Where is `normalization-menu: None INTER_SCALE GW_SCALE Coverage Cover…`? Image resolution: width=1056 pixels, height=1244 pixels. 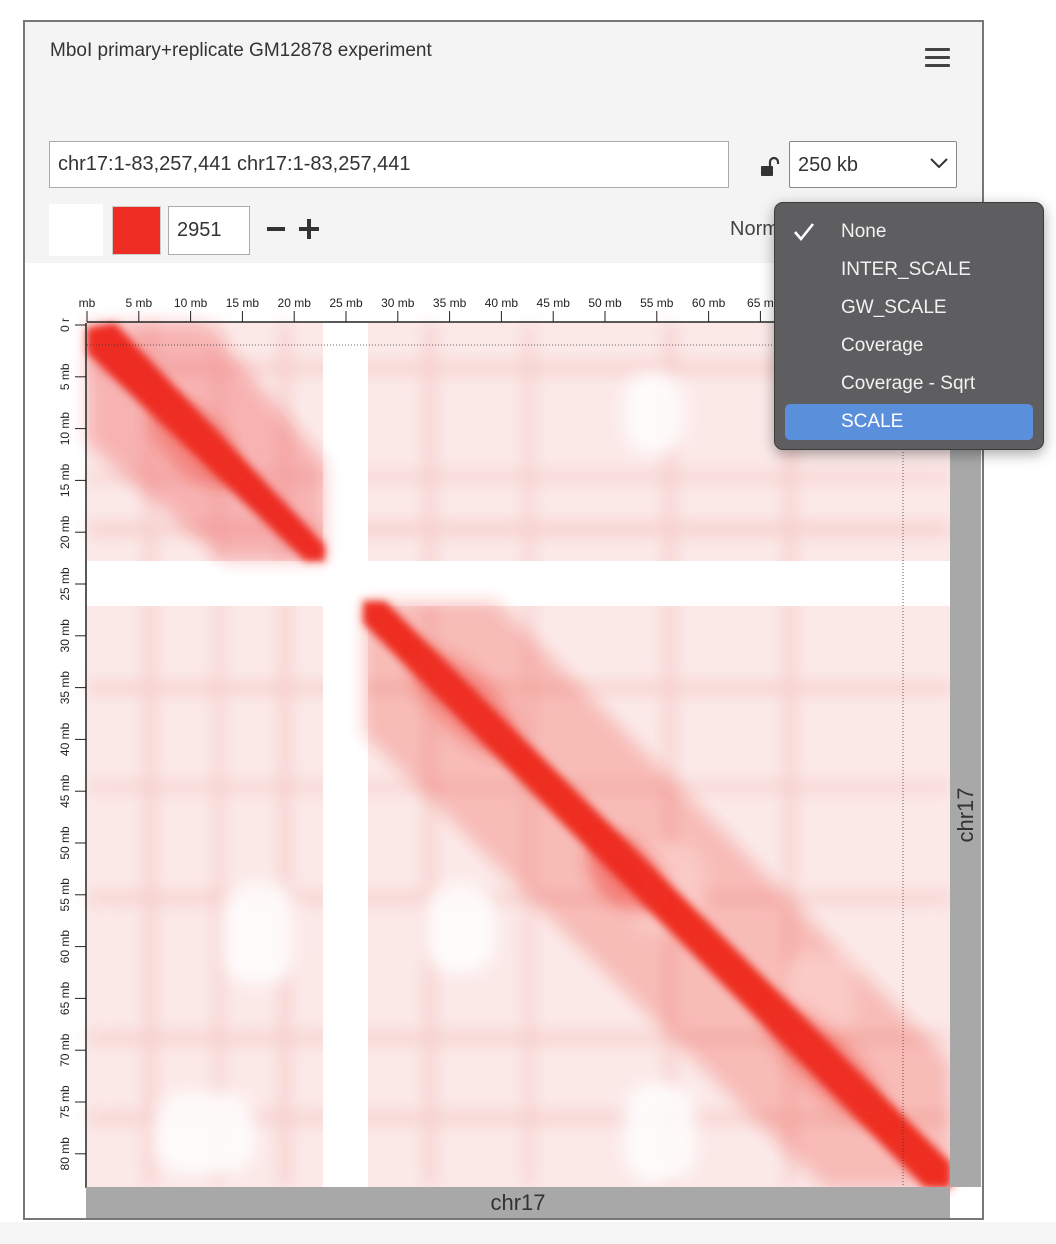 normalization-menu: None INTER_SCALE GW_SCALE Coverage Cover… is located at coordinates (909, 326).